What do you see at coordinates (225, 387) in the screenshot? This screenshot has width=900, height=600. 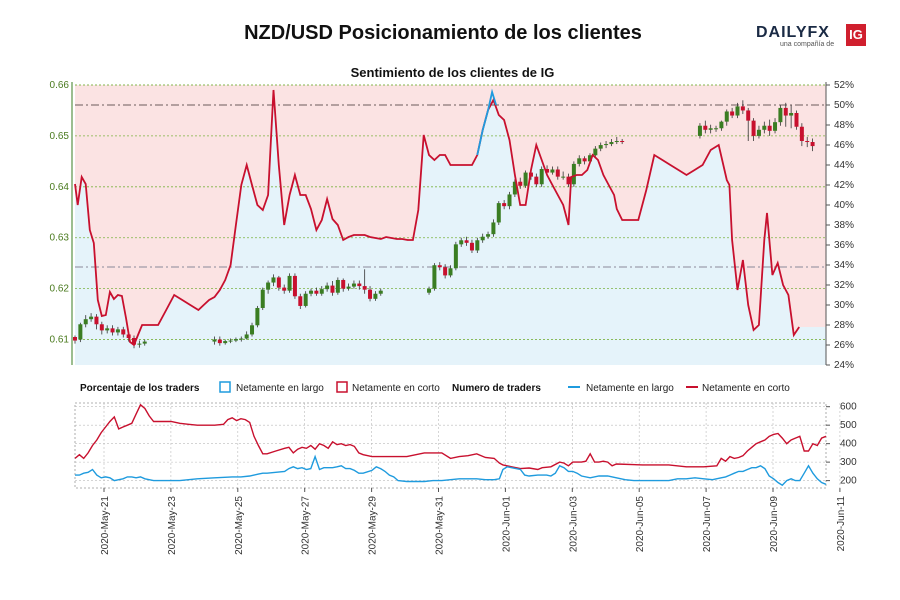 I see `legend-pct-long-swatch` at bounding box center [225, 387].